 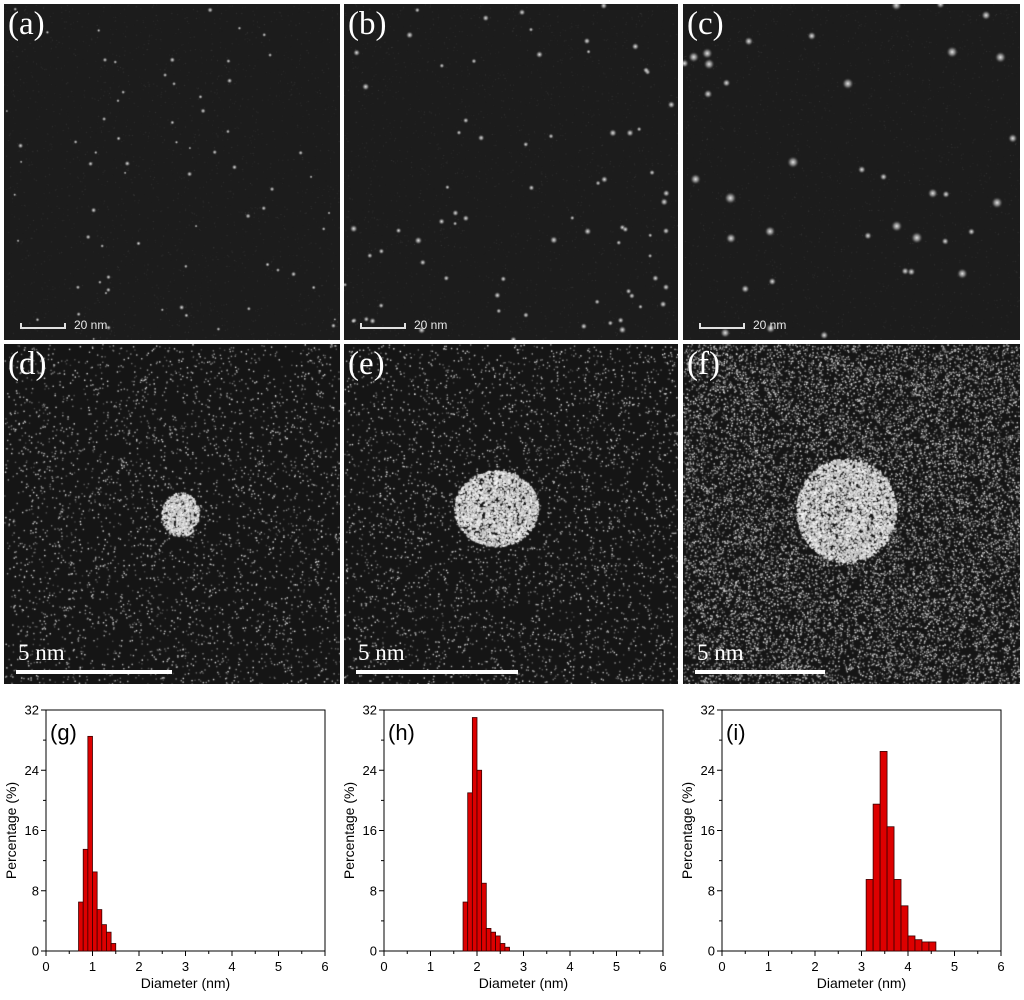 What do you see at coordinates (63, 732) in the screenshot?
I see `panel-label: (g)` at bounding box center [63, 732].